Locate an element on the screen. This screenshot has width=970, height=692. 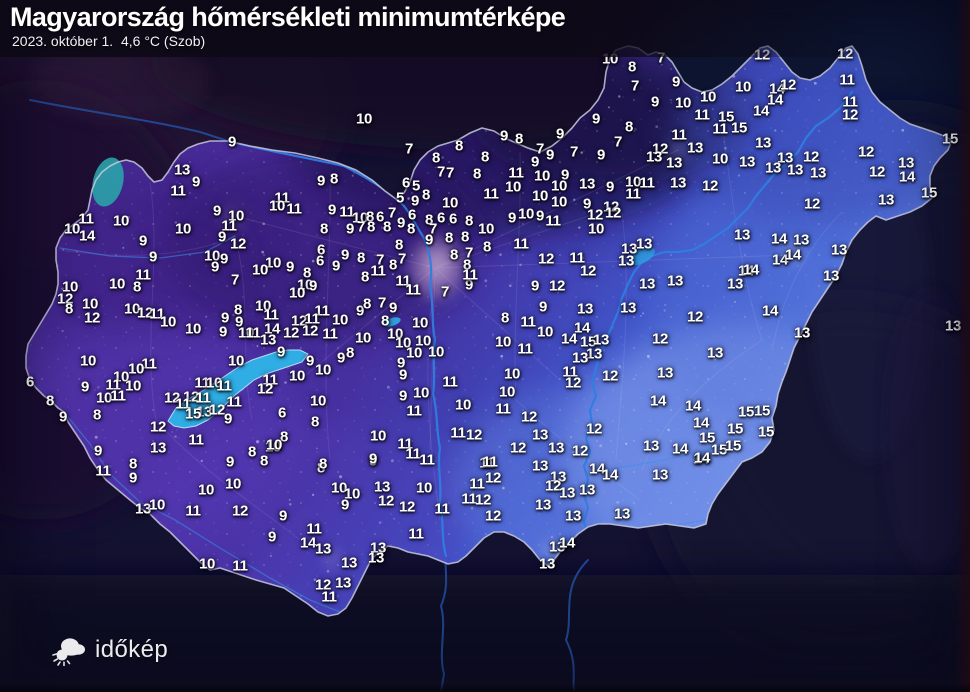
logo-text: időkép is located at coordinates (132, 649).